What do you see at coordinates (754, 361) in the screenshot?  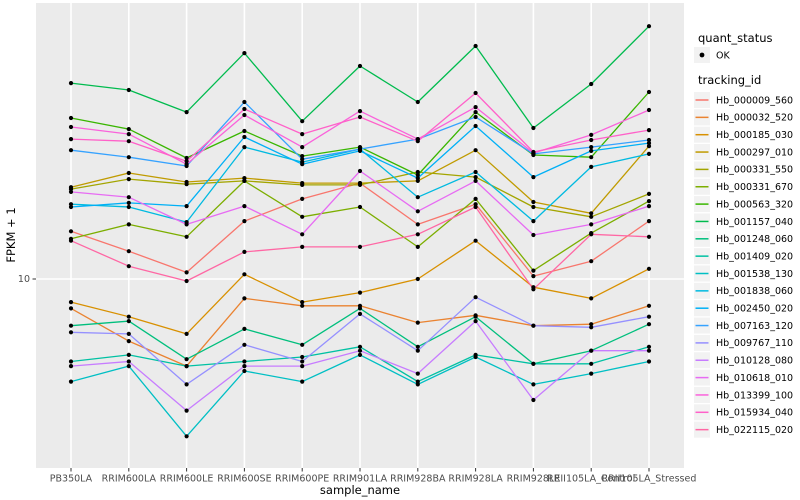 I see `legend-item-label: Hb_010128_080` at bounding box center [754, 361].